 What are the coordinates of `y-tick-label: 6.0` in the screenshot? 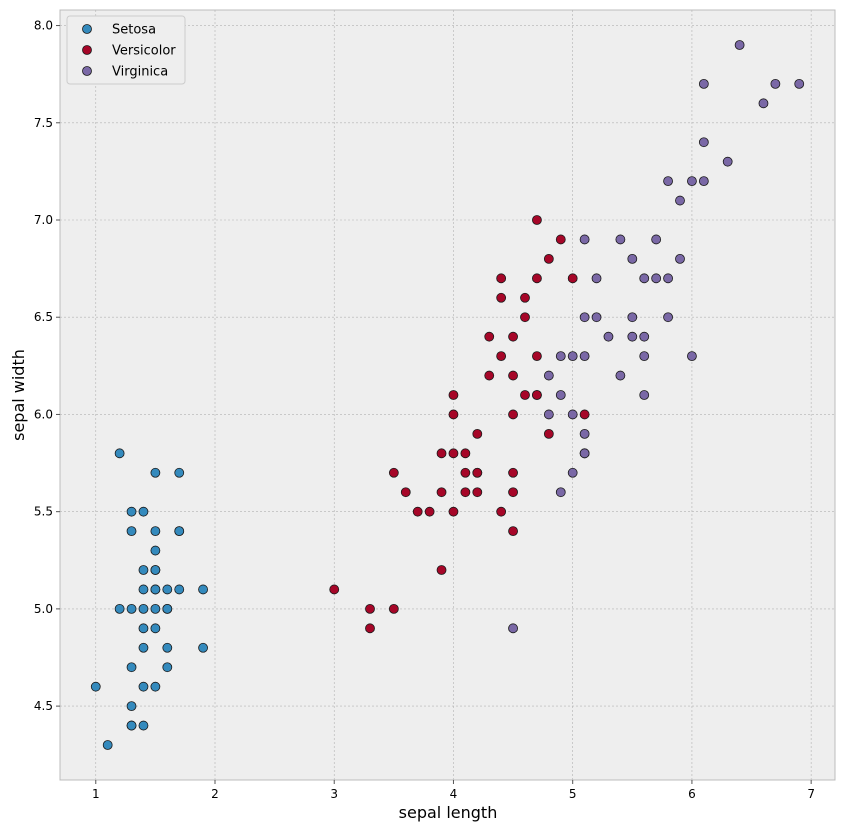 It's located at (43, 414).